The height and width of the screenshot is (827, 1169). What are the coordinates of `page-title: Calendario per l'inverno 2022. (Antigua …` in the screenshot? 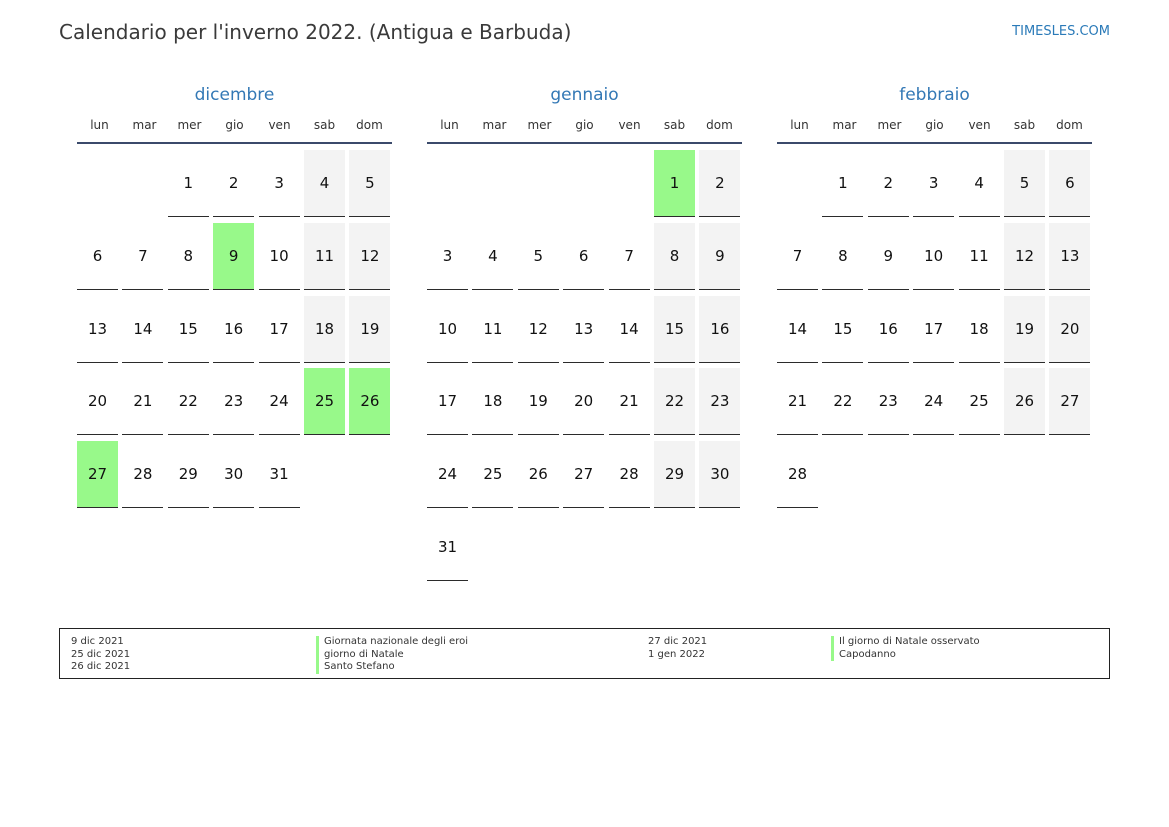 It's located at (315, 32).